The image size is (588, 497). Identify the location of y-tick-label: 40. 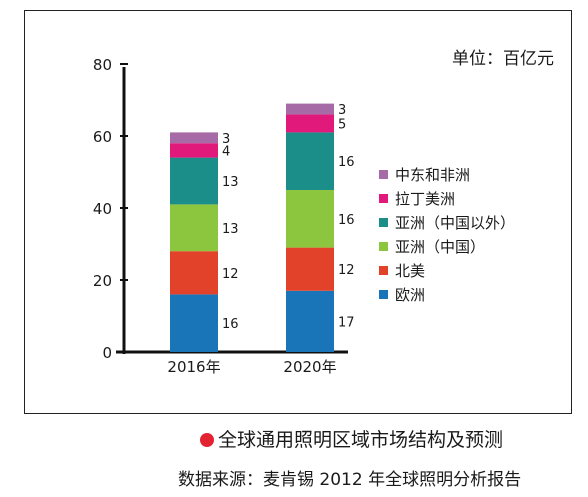
(102, 209).